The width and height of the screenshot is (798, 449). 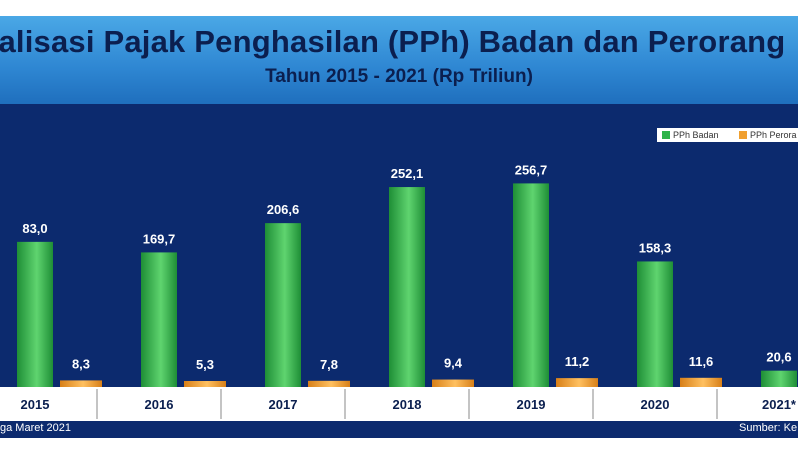 I want to click on data-label-pph-badan: 83,0, so click(x=34, y=228).